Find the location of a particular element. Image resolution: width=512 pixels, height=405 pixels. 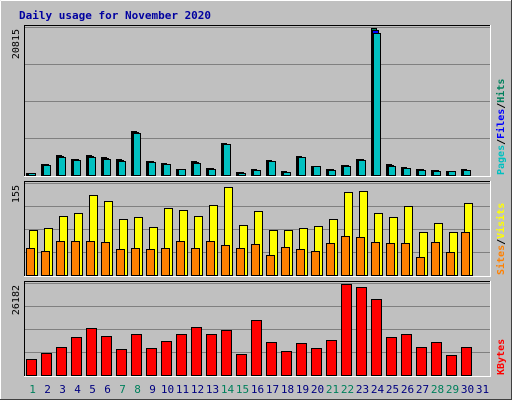

legend-entry: Files is located at coordinates (501, 124).